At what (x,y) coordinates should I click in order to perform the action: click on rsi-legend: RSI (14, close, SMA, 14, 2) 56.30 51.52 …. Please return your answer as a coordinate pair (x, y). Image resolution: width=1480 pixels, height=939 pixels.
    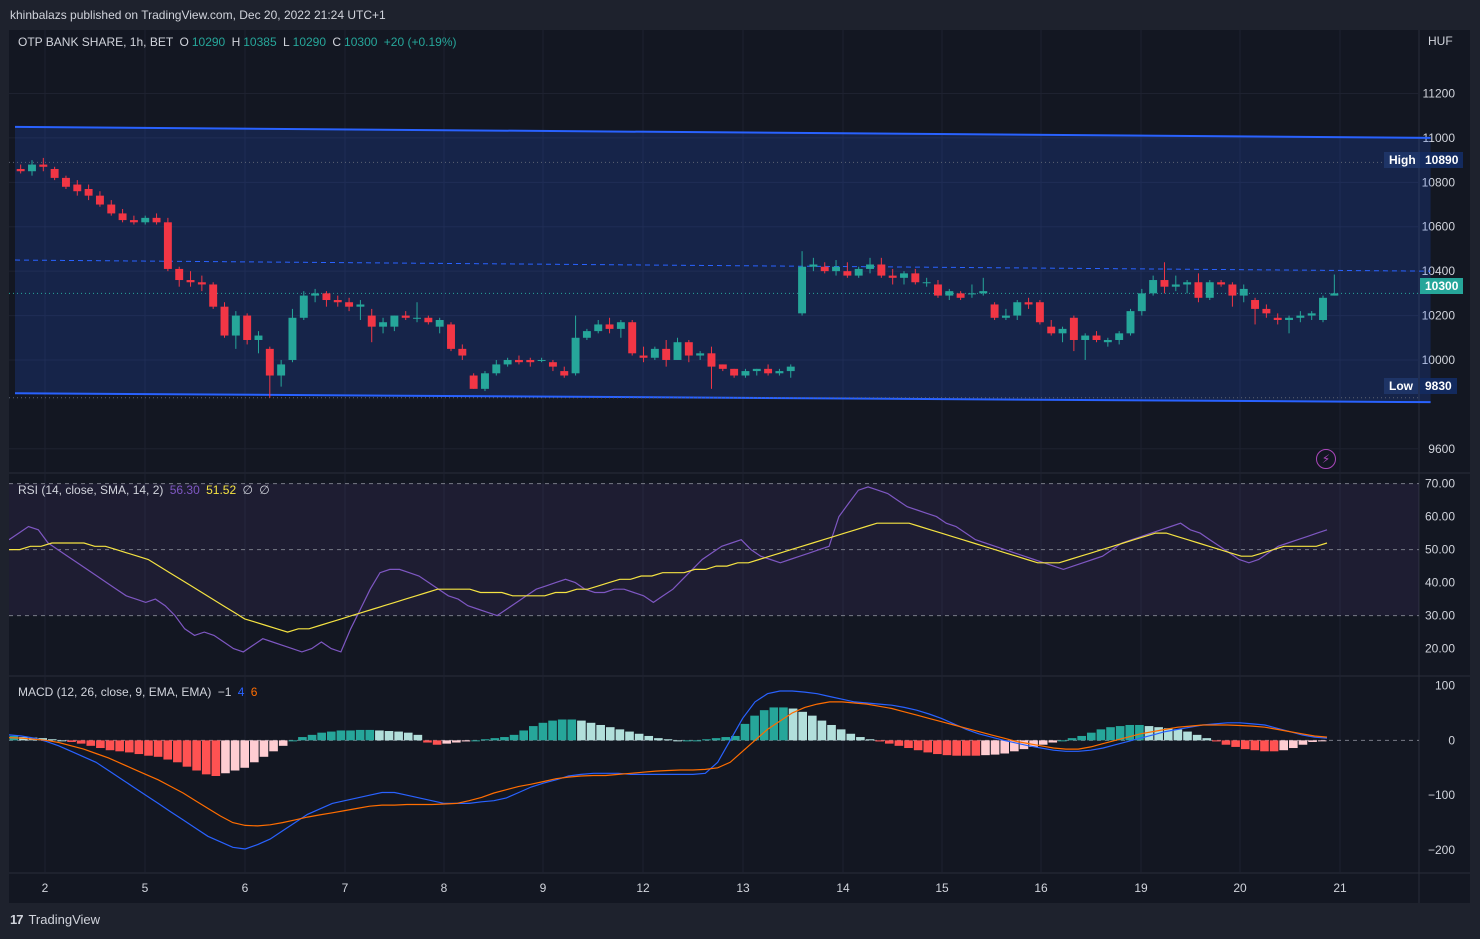
    Looking at the image, I should click on (145, 490).